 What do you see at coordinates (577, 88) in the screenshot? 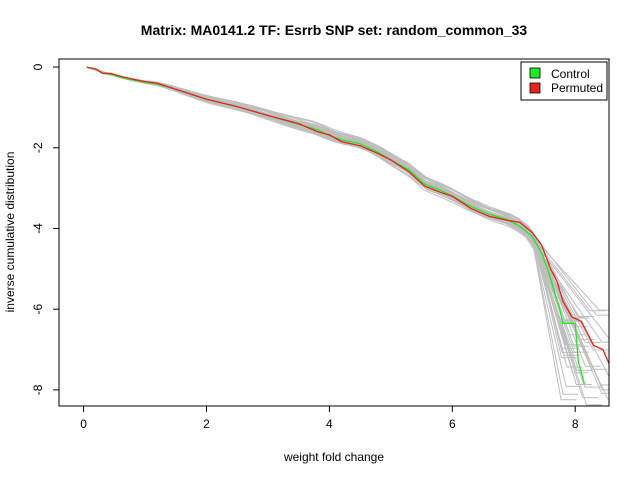
I see `legend-label-permuted: Permuted` at bounding box center [577, 88].